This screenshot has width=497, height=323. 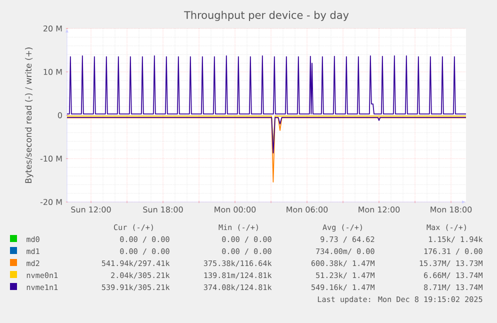 What do you see at coordinates (266, 15) in the screenshot?
I see `chart-title: Throughput per device - by day` at bounding box center [266, 15].